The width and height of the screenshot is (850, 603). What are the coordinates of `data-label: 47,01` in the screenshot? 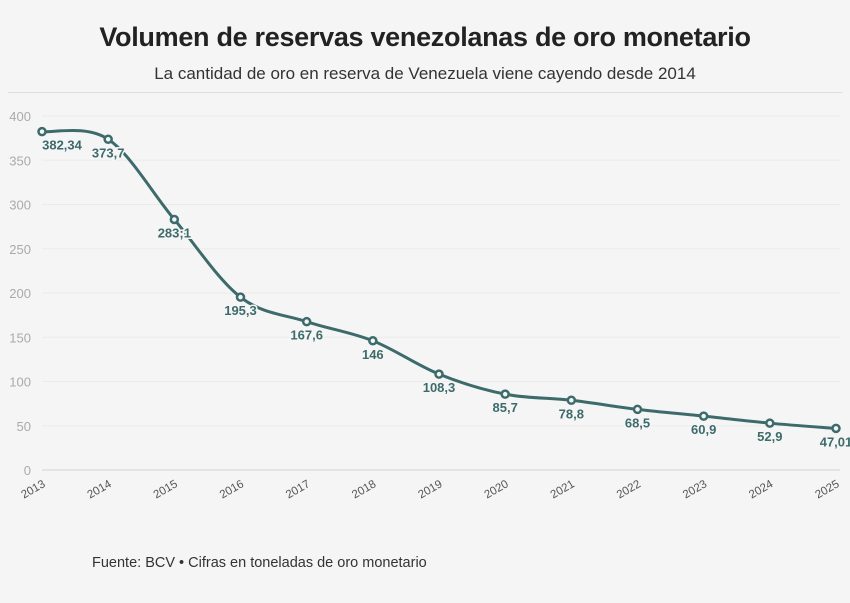 It's located at (835, 441).